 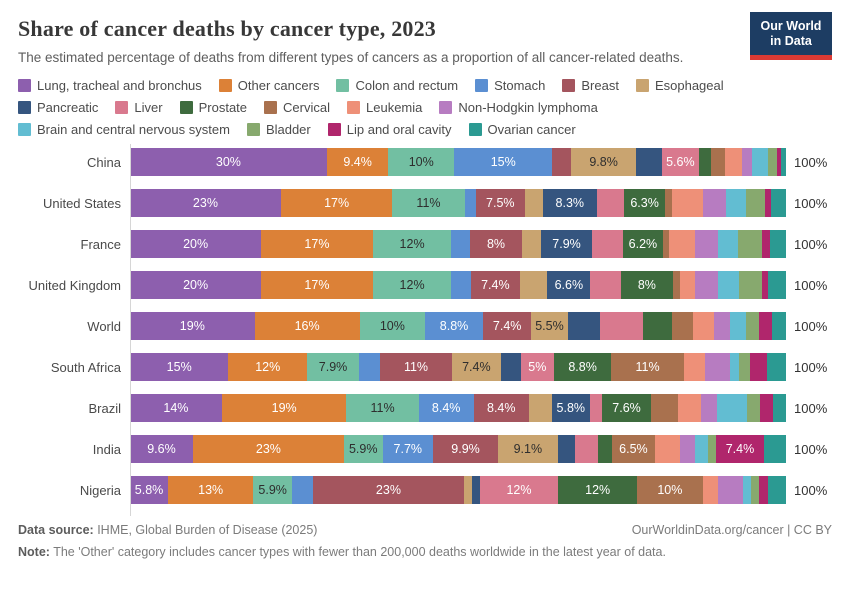 What do you see at coordinates (161, 449) in the screenshot?
I see `bar-segment: 9.6%` at bounding box center [161, 449].